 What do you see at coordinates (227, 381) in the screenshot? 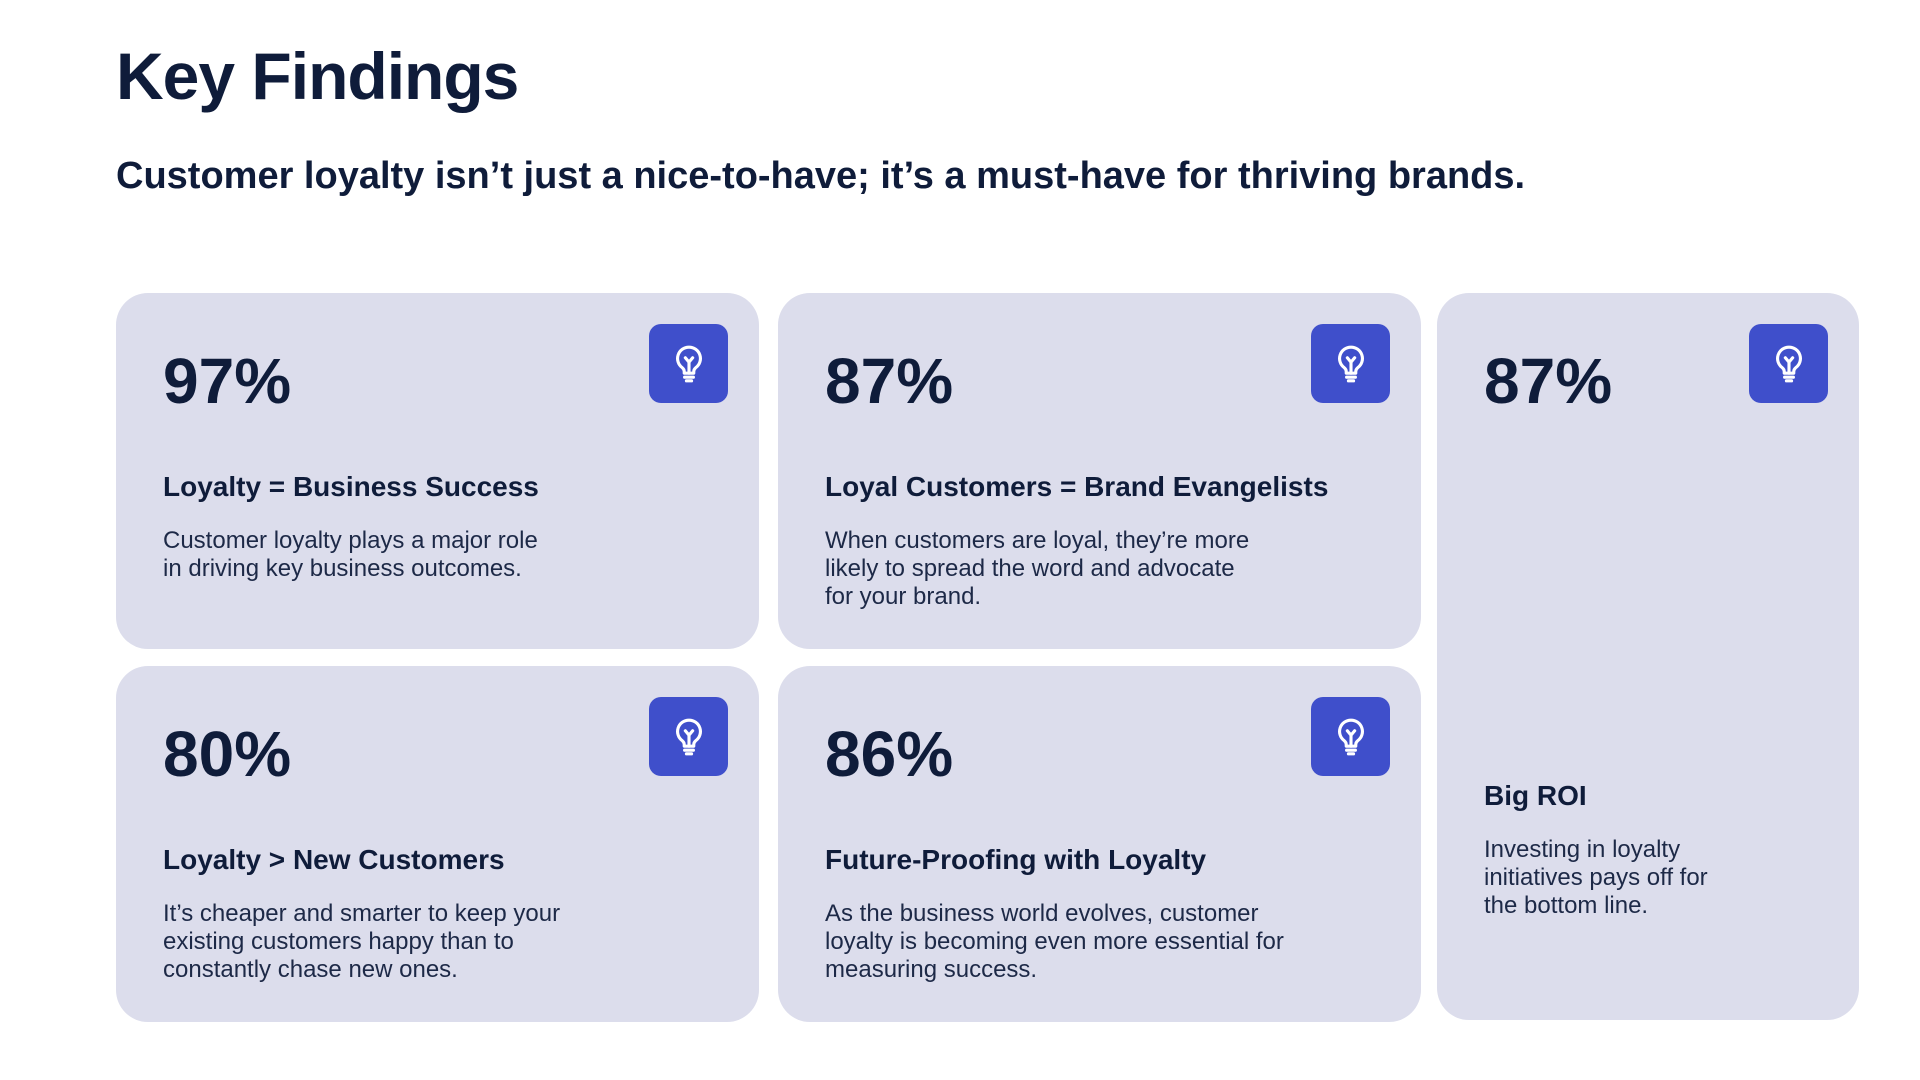
I see `stat-value: 97%` at bounding box center [227, 381].